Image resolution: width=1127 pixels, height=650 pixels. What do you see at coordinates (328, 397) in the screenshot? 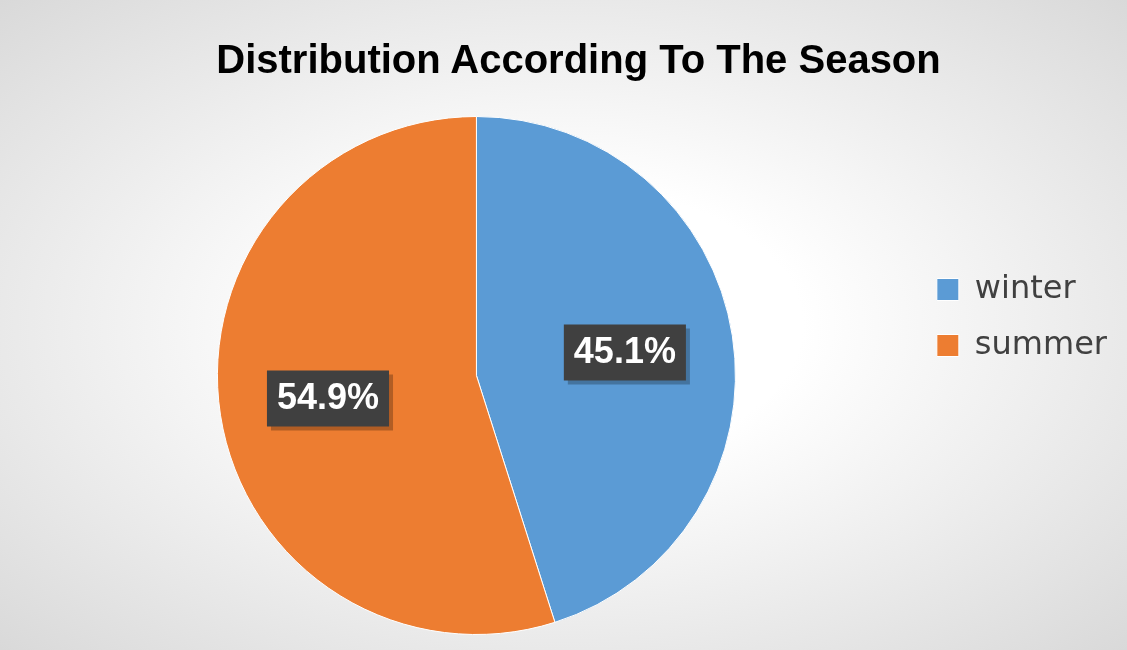
I see `data-label: 54.9%` at bounding box center [328, 397].